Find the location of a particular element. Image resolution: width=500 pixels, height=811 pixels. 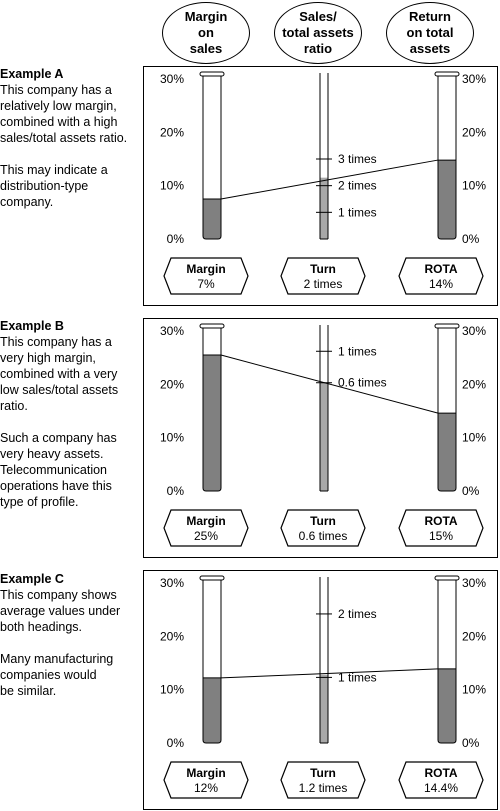

box-value: 14% is located at coordinates (441, 284).